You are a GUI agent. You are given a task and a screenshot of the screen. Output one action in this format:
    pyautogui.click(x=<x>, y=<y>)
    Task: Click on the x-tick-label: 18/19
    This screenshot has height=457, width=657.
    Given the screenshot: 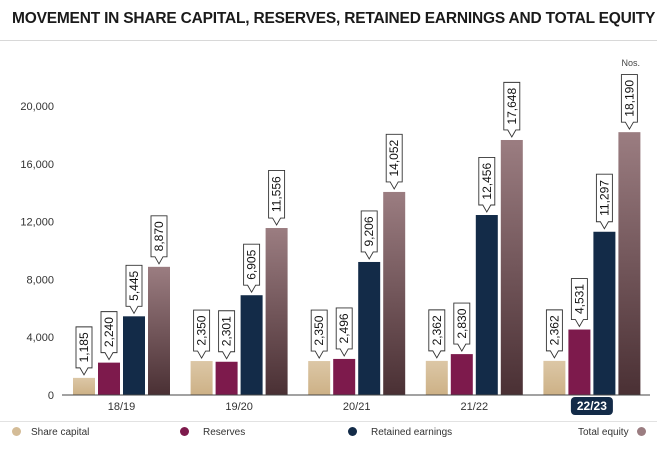 What is the action you would take?
    pyautogui.click(x=122, y=407)
    